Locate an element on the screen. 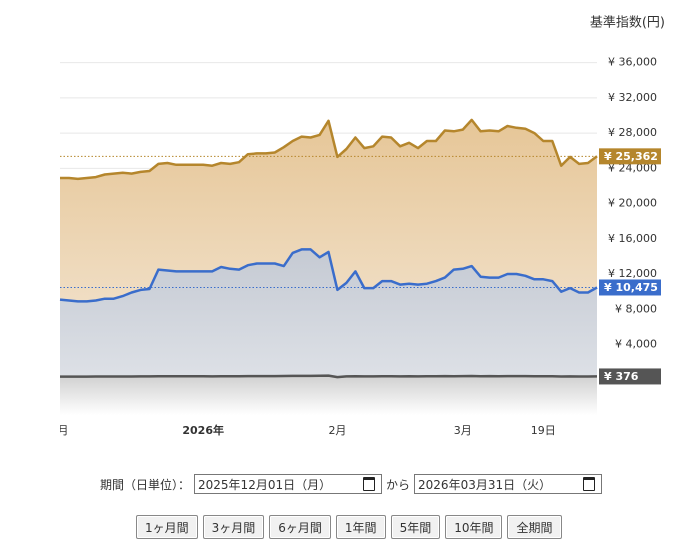  y-tick-label: ¥ 36,000 is located at coordinates (632, 62).